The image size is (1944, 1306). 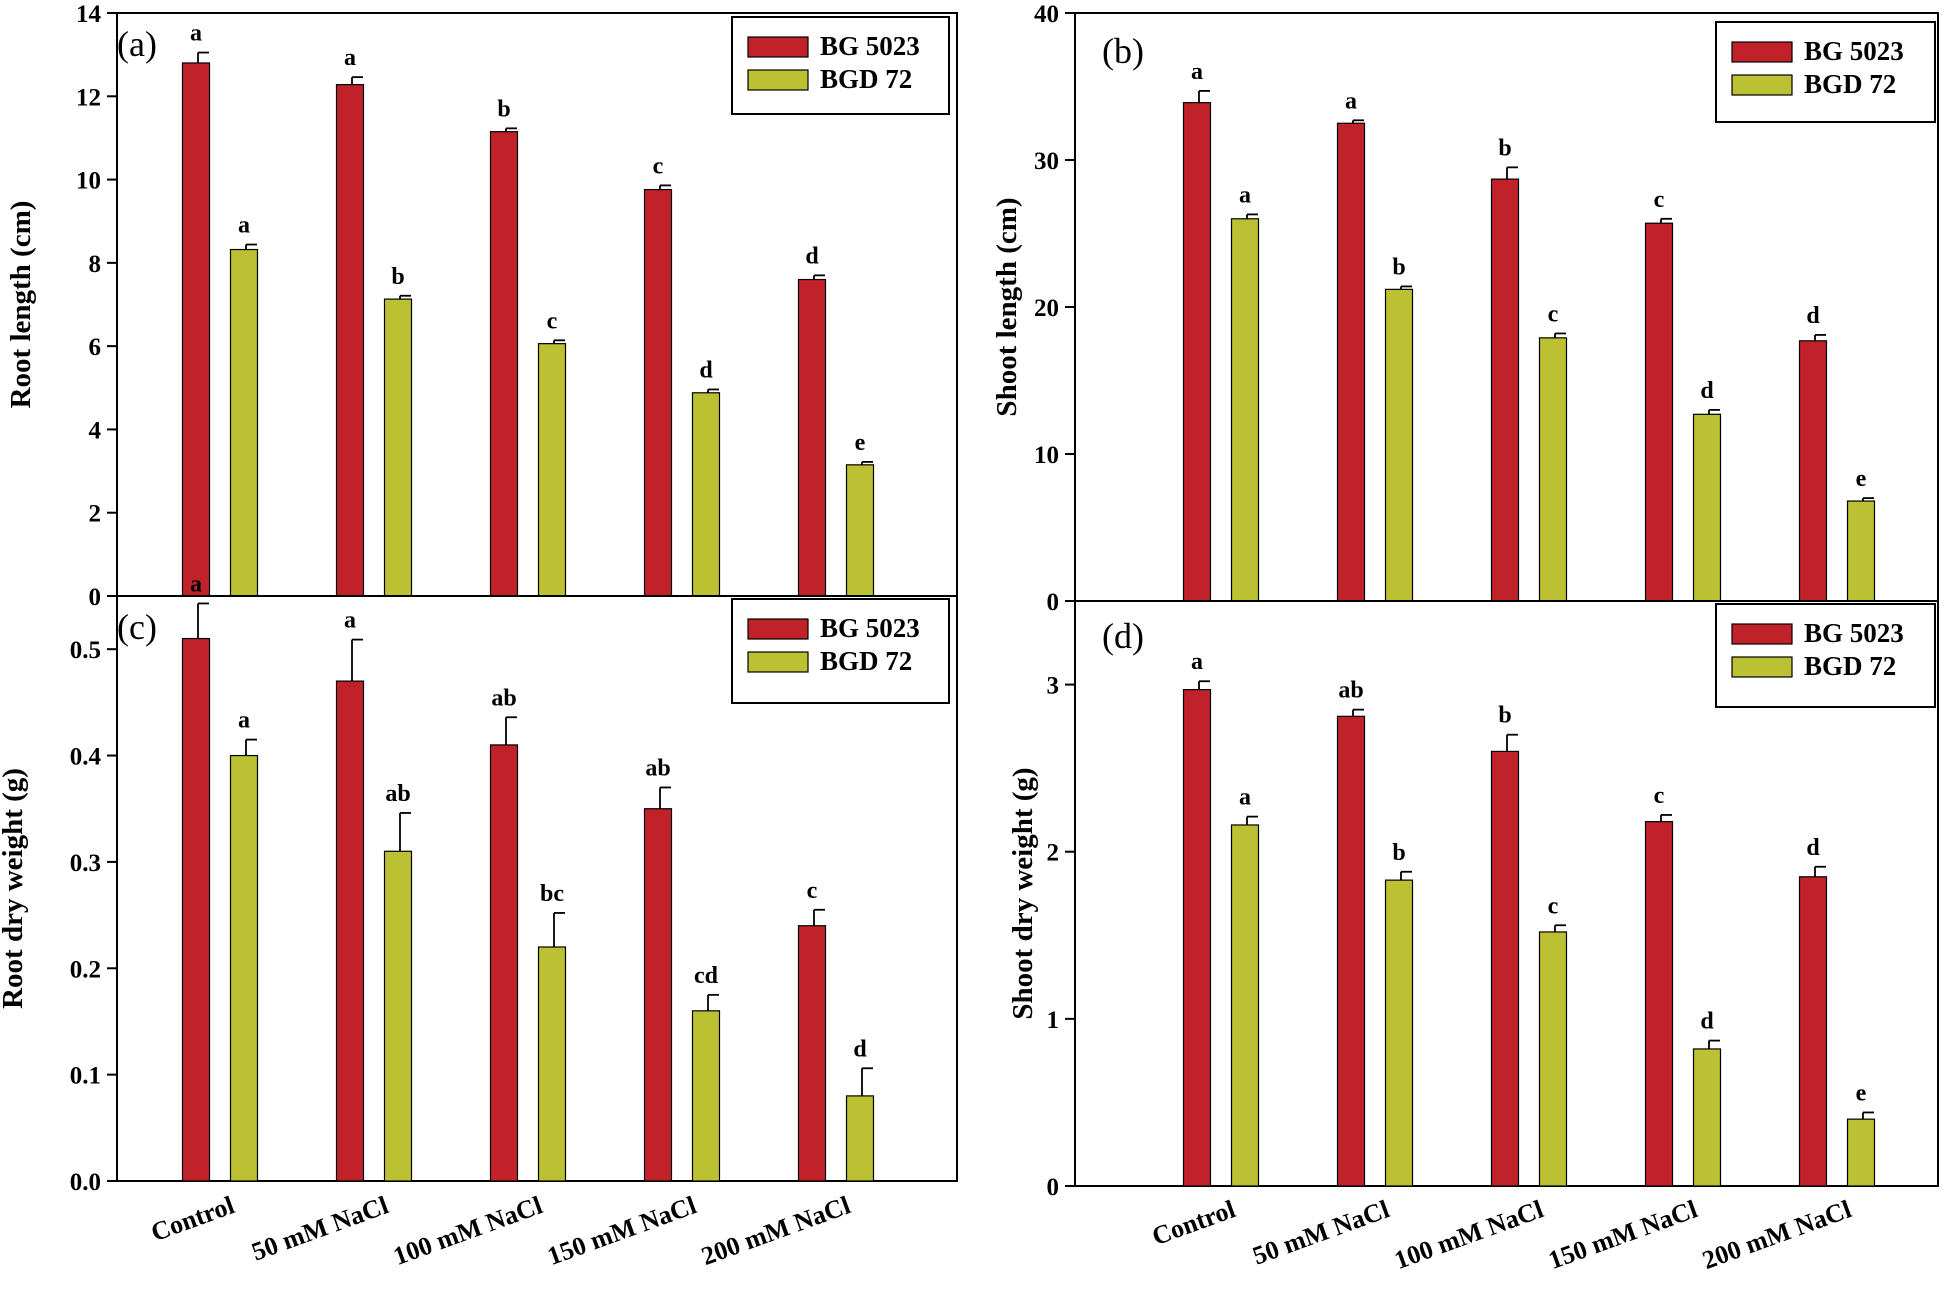 I want to click on y-axis-title: Root dry weight (g), so click(x=14, y=888).